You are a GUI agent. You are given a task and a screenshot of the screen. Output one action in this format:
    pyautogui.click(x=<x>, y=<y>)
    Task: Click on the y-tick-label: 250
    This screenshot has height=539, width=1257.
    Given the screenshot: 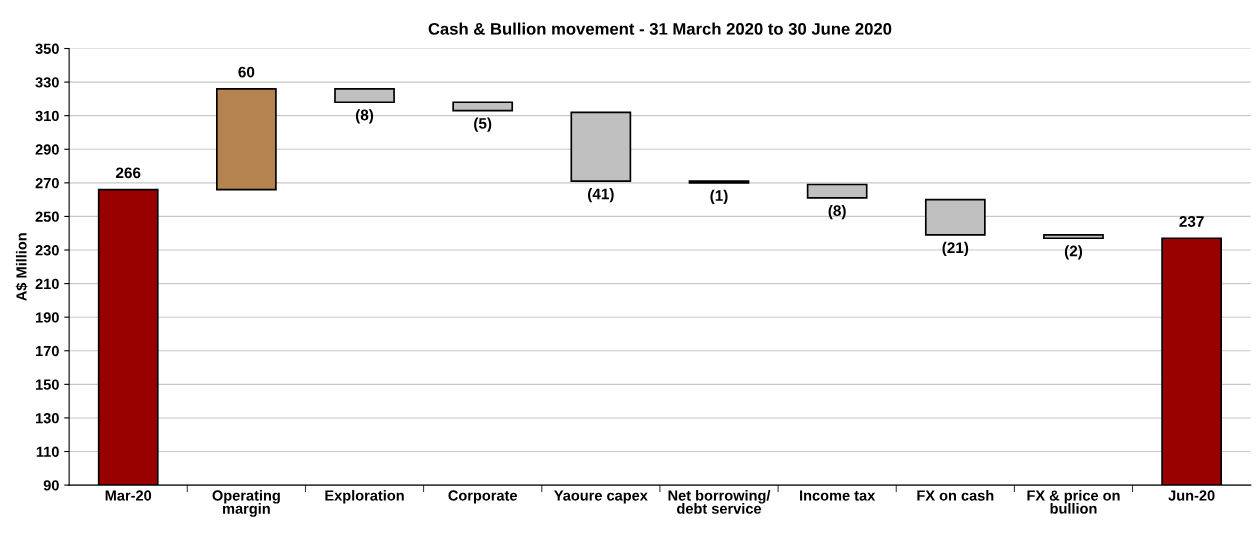 What is the action you would take?
    pyautogui.click(x=47, y=216)
    